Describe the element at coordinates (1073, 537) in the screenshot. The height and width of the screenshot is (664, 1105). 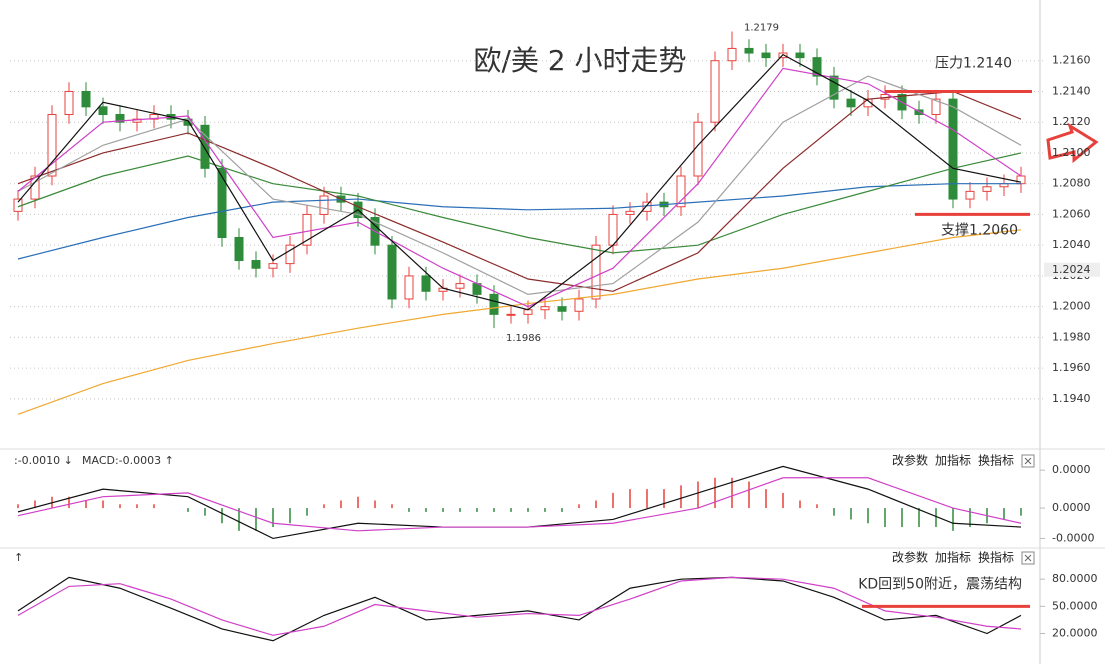
I see `y-tick-label: -0.0000` at that location.